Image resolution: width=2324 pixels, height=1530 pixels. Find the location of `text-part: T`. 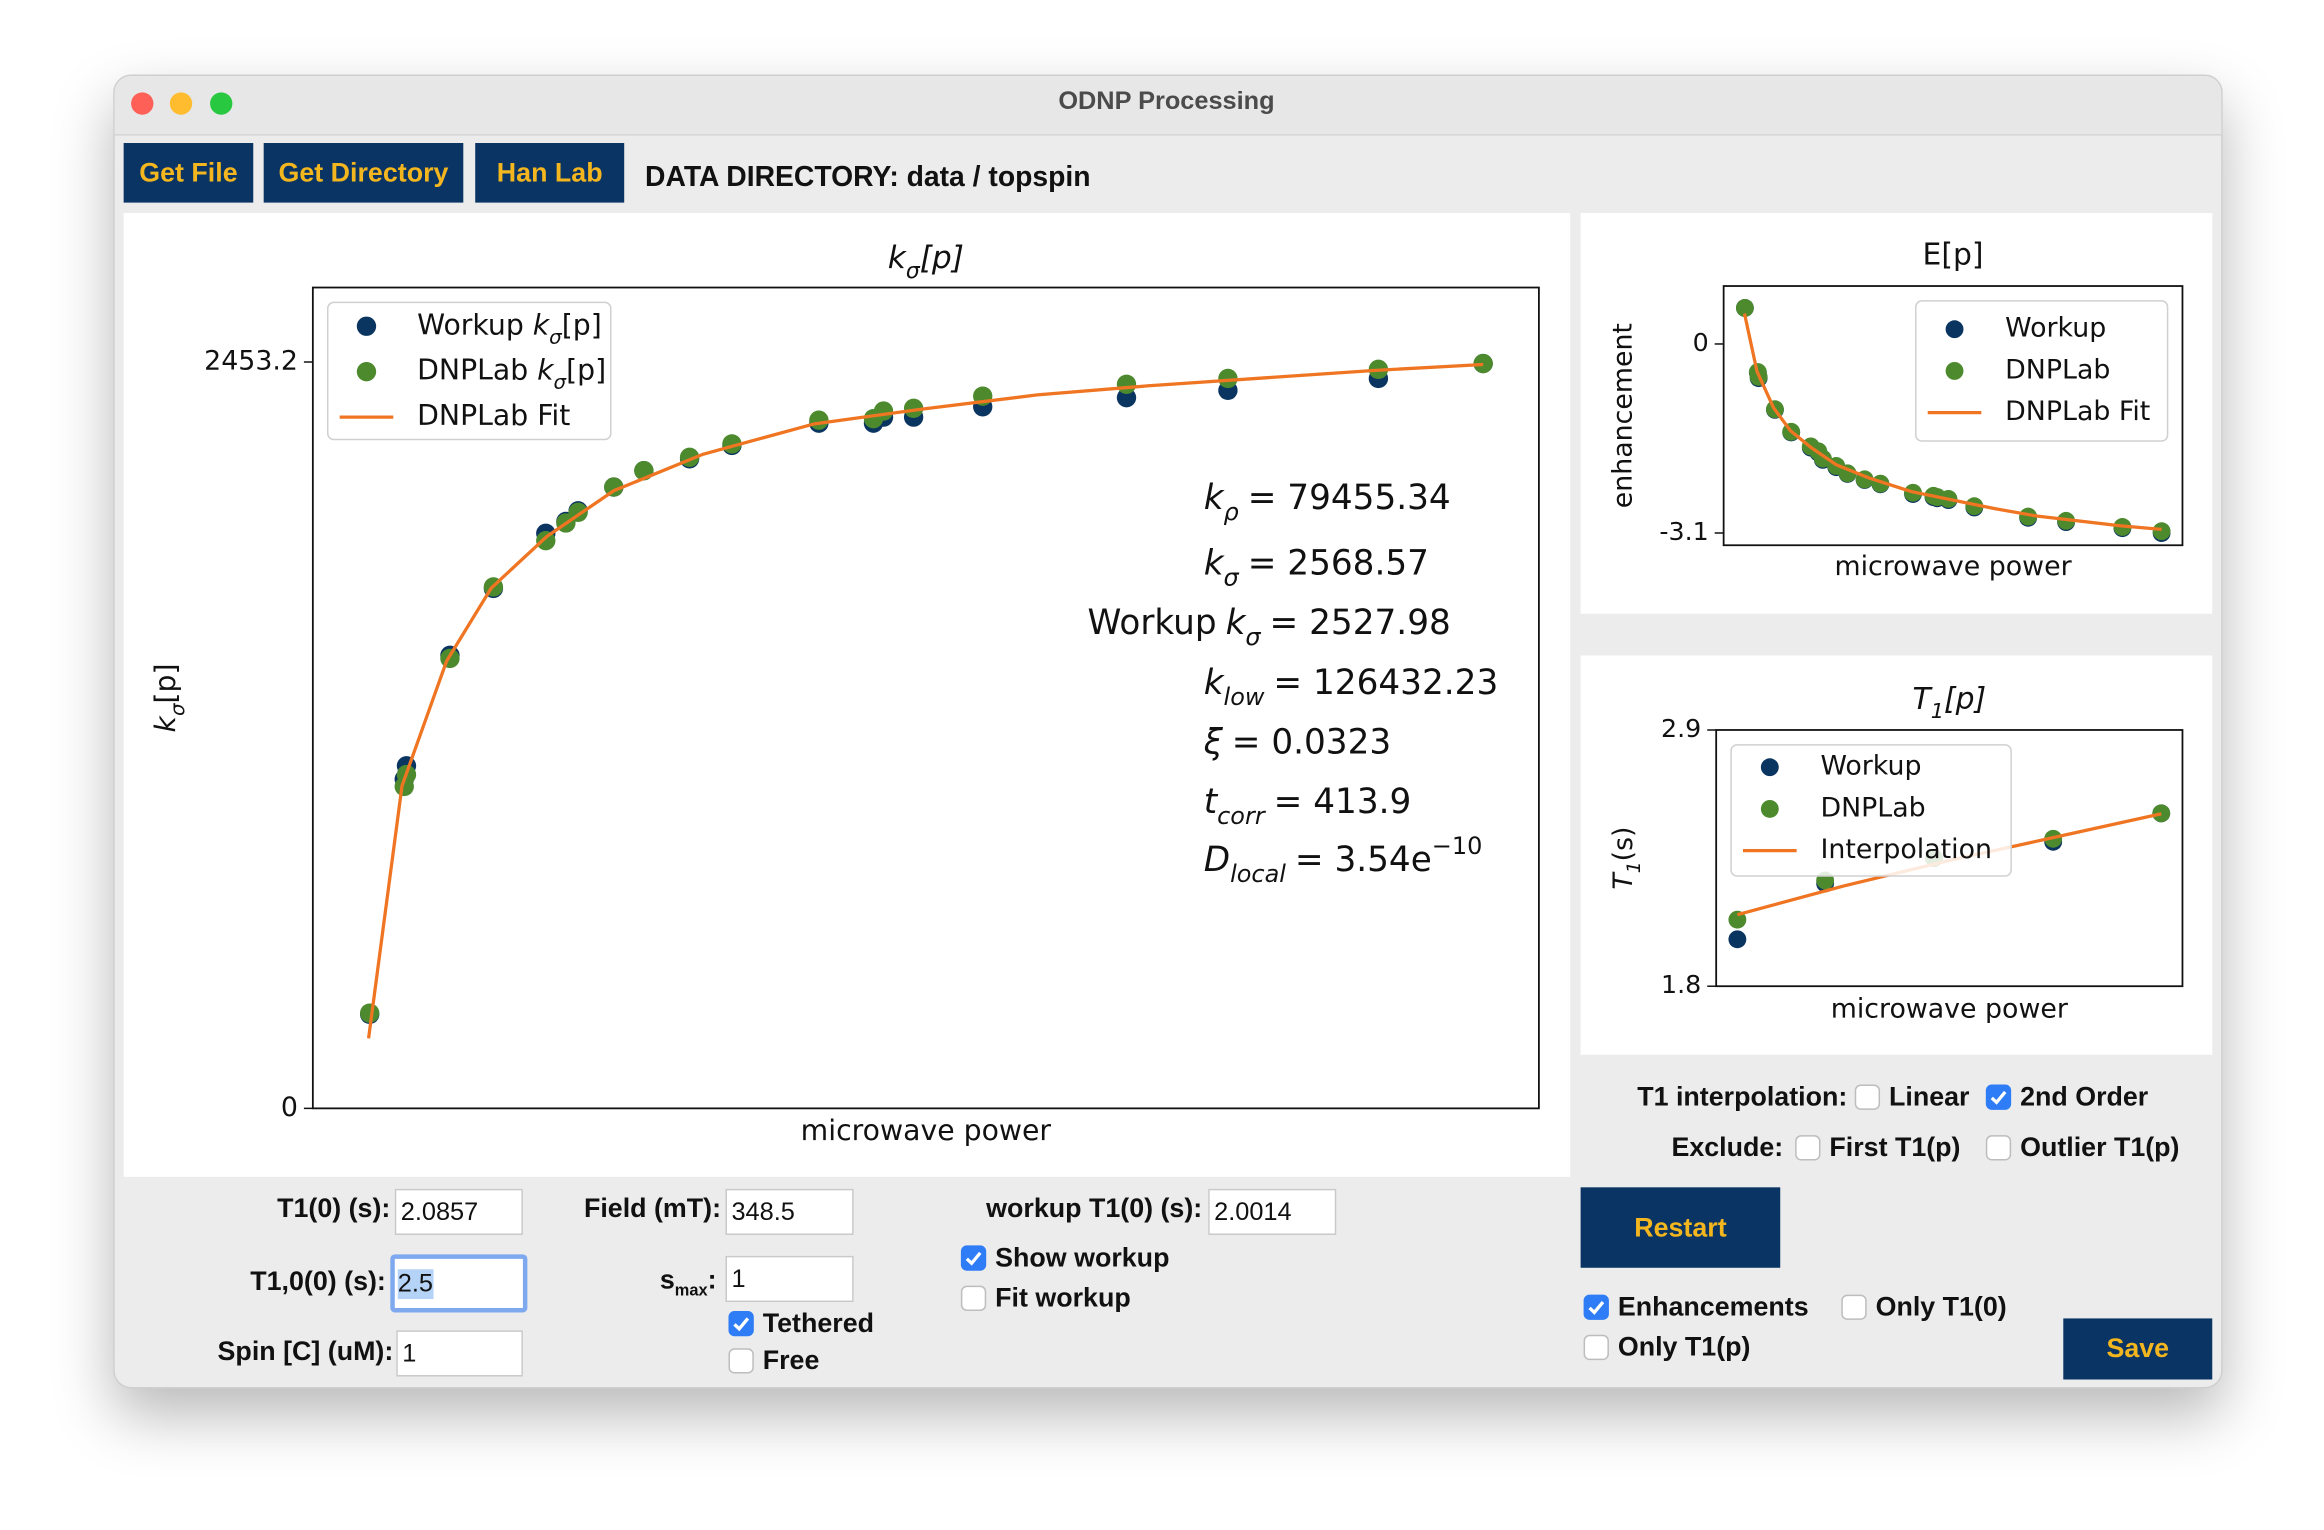

text-part: T is located at coordinates (1923, 699).